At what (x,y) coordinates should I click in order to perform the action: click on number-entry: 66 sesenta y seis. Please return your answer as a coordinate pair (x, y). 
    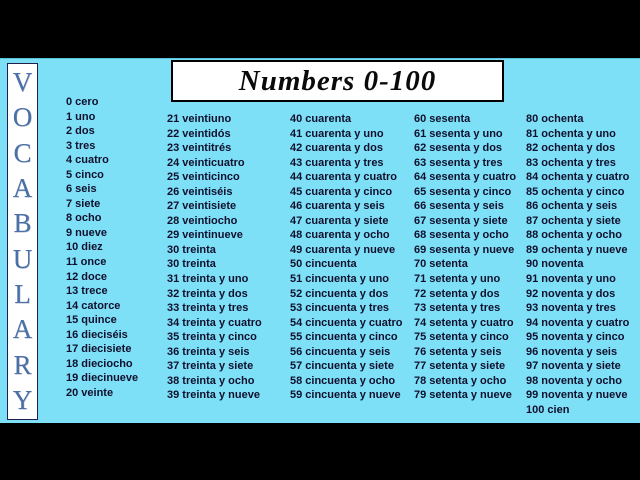
    Looking at the image, I should click on (459, 206).